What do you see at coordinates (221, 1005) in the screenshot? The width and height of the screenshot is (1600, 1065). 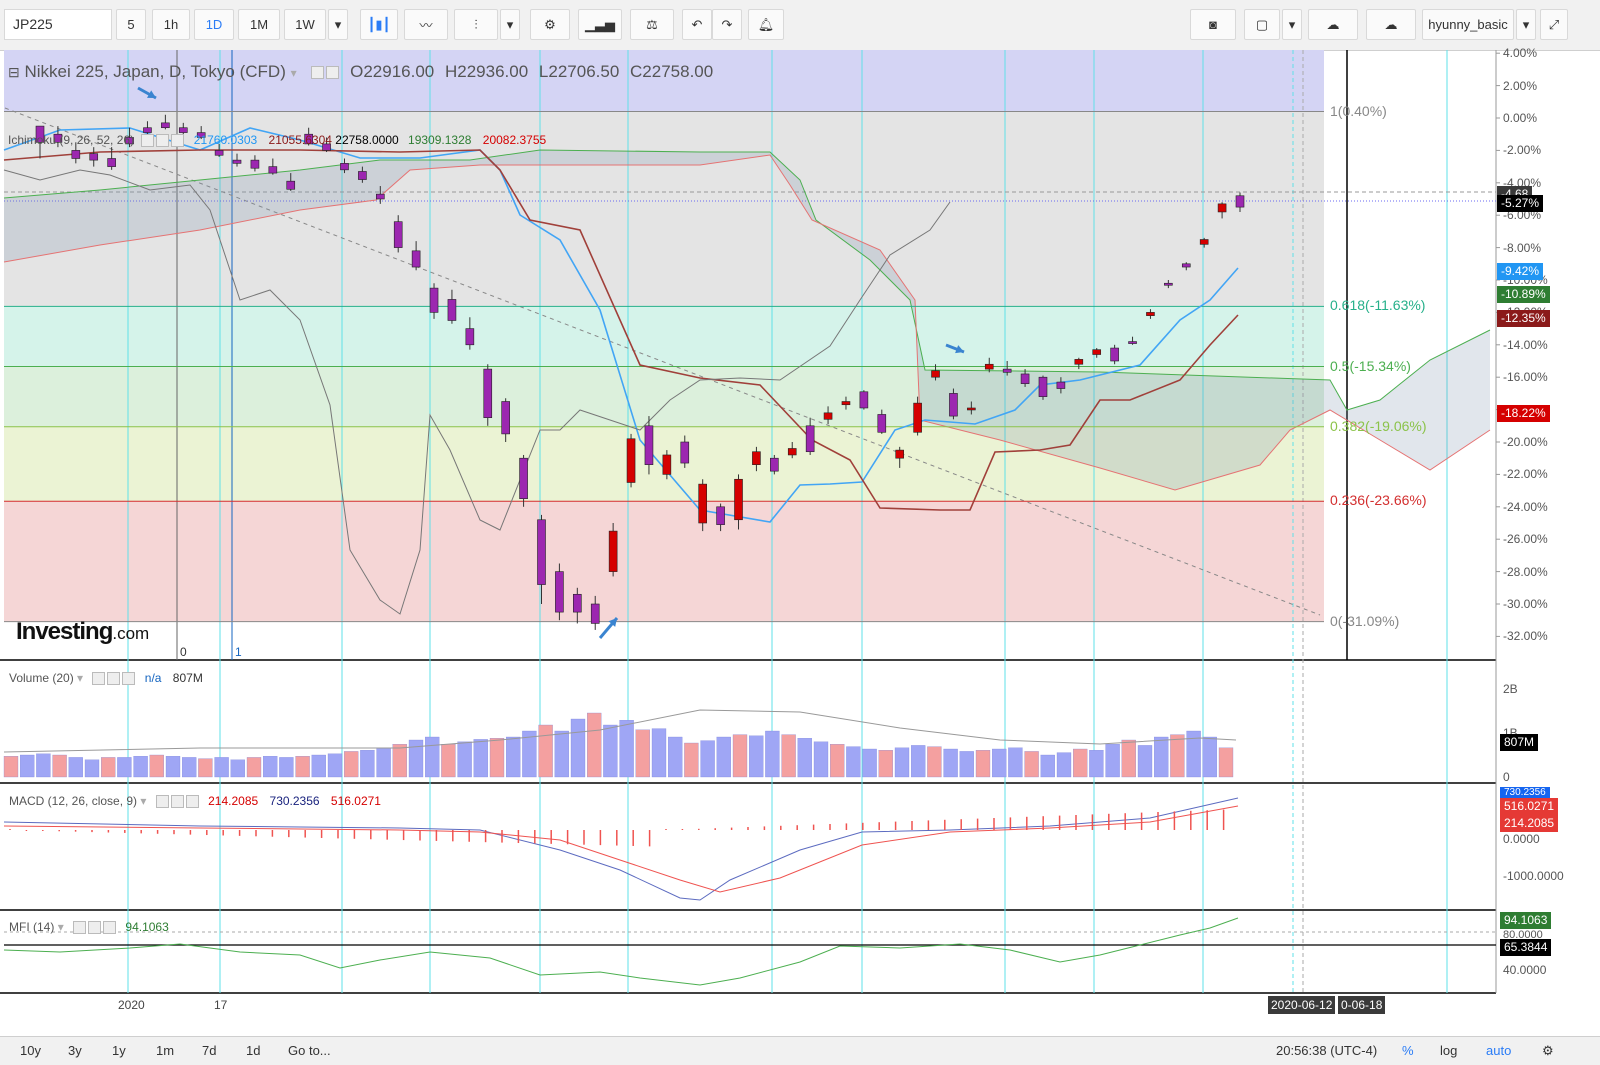 I see `time-label-17: 17` at bounding box center [221, 1005].